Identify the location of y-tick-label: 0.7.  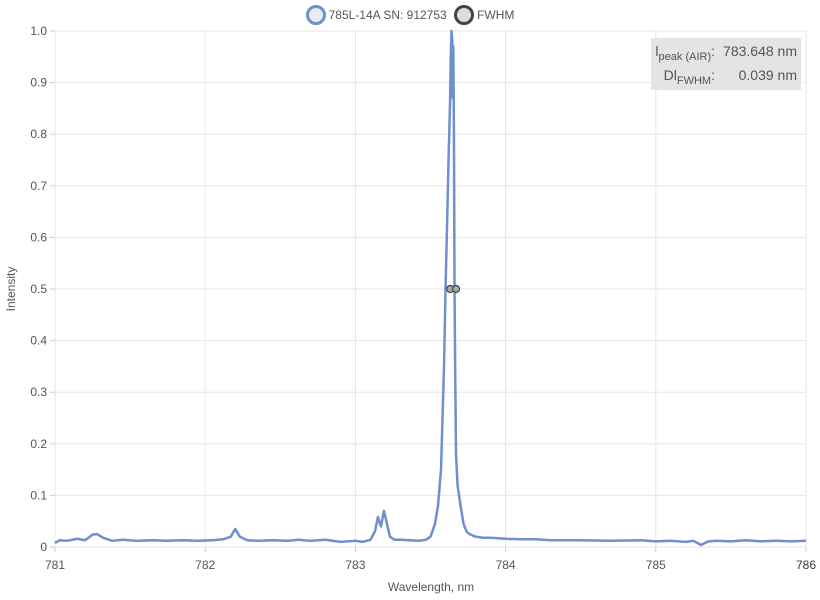
(38, 186).